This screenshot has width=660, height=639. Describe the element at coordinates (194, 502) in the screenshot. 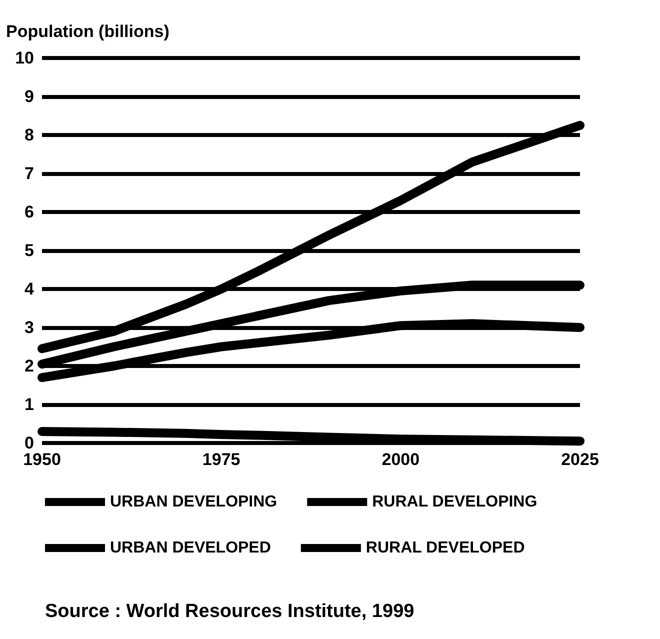

I see `legend-label: URBAN DEVELOPING` at that location.